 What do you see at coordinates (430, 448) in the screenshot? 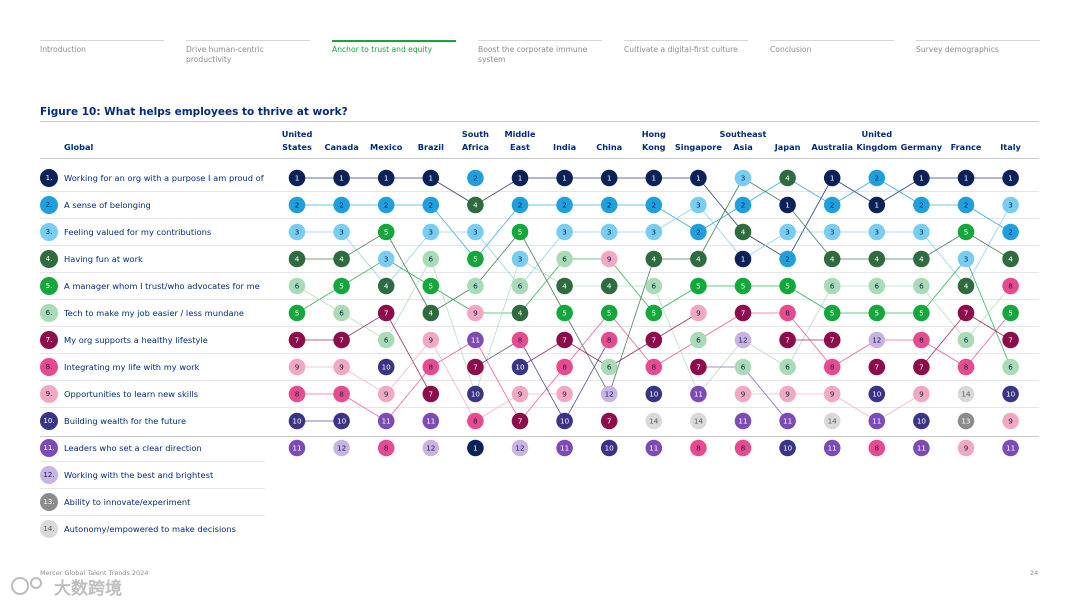
I see `rank-value: 12` at bounding box center [430, 448].